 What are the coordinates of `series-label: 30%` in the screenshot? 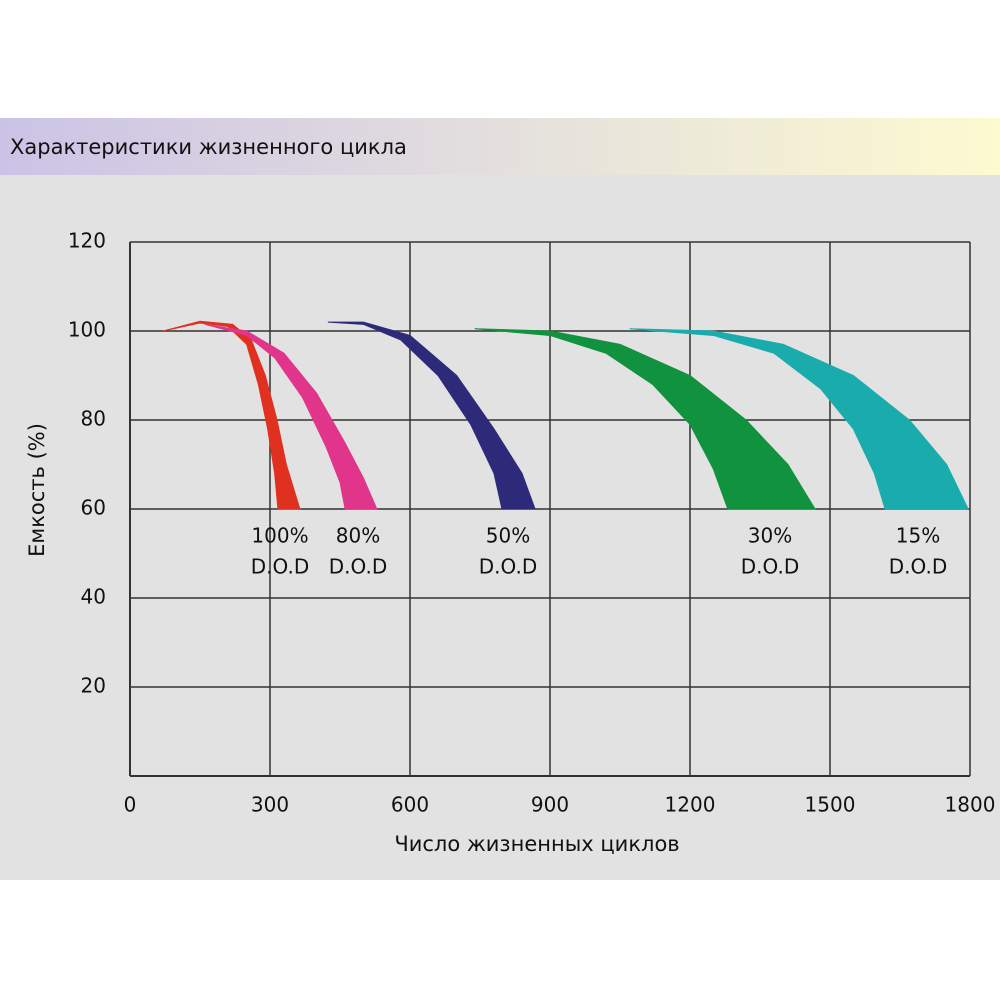 It's located at (770, 536).